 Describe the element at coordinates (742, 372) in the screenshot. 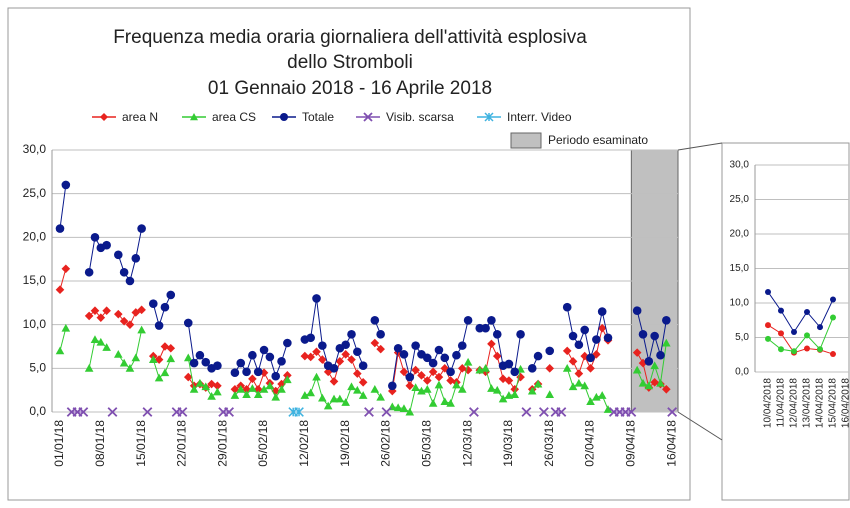

I see `y-tick-label: 0,0` at that location.